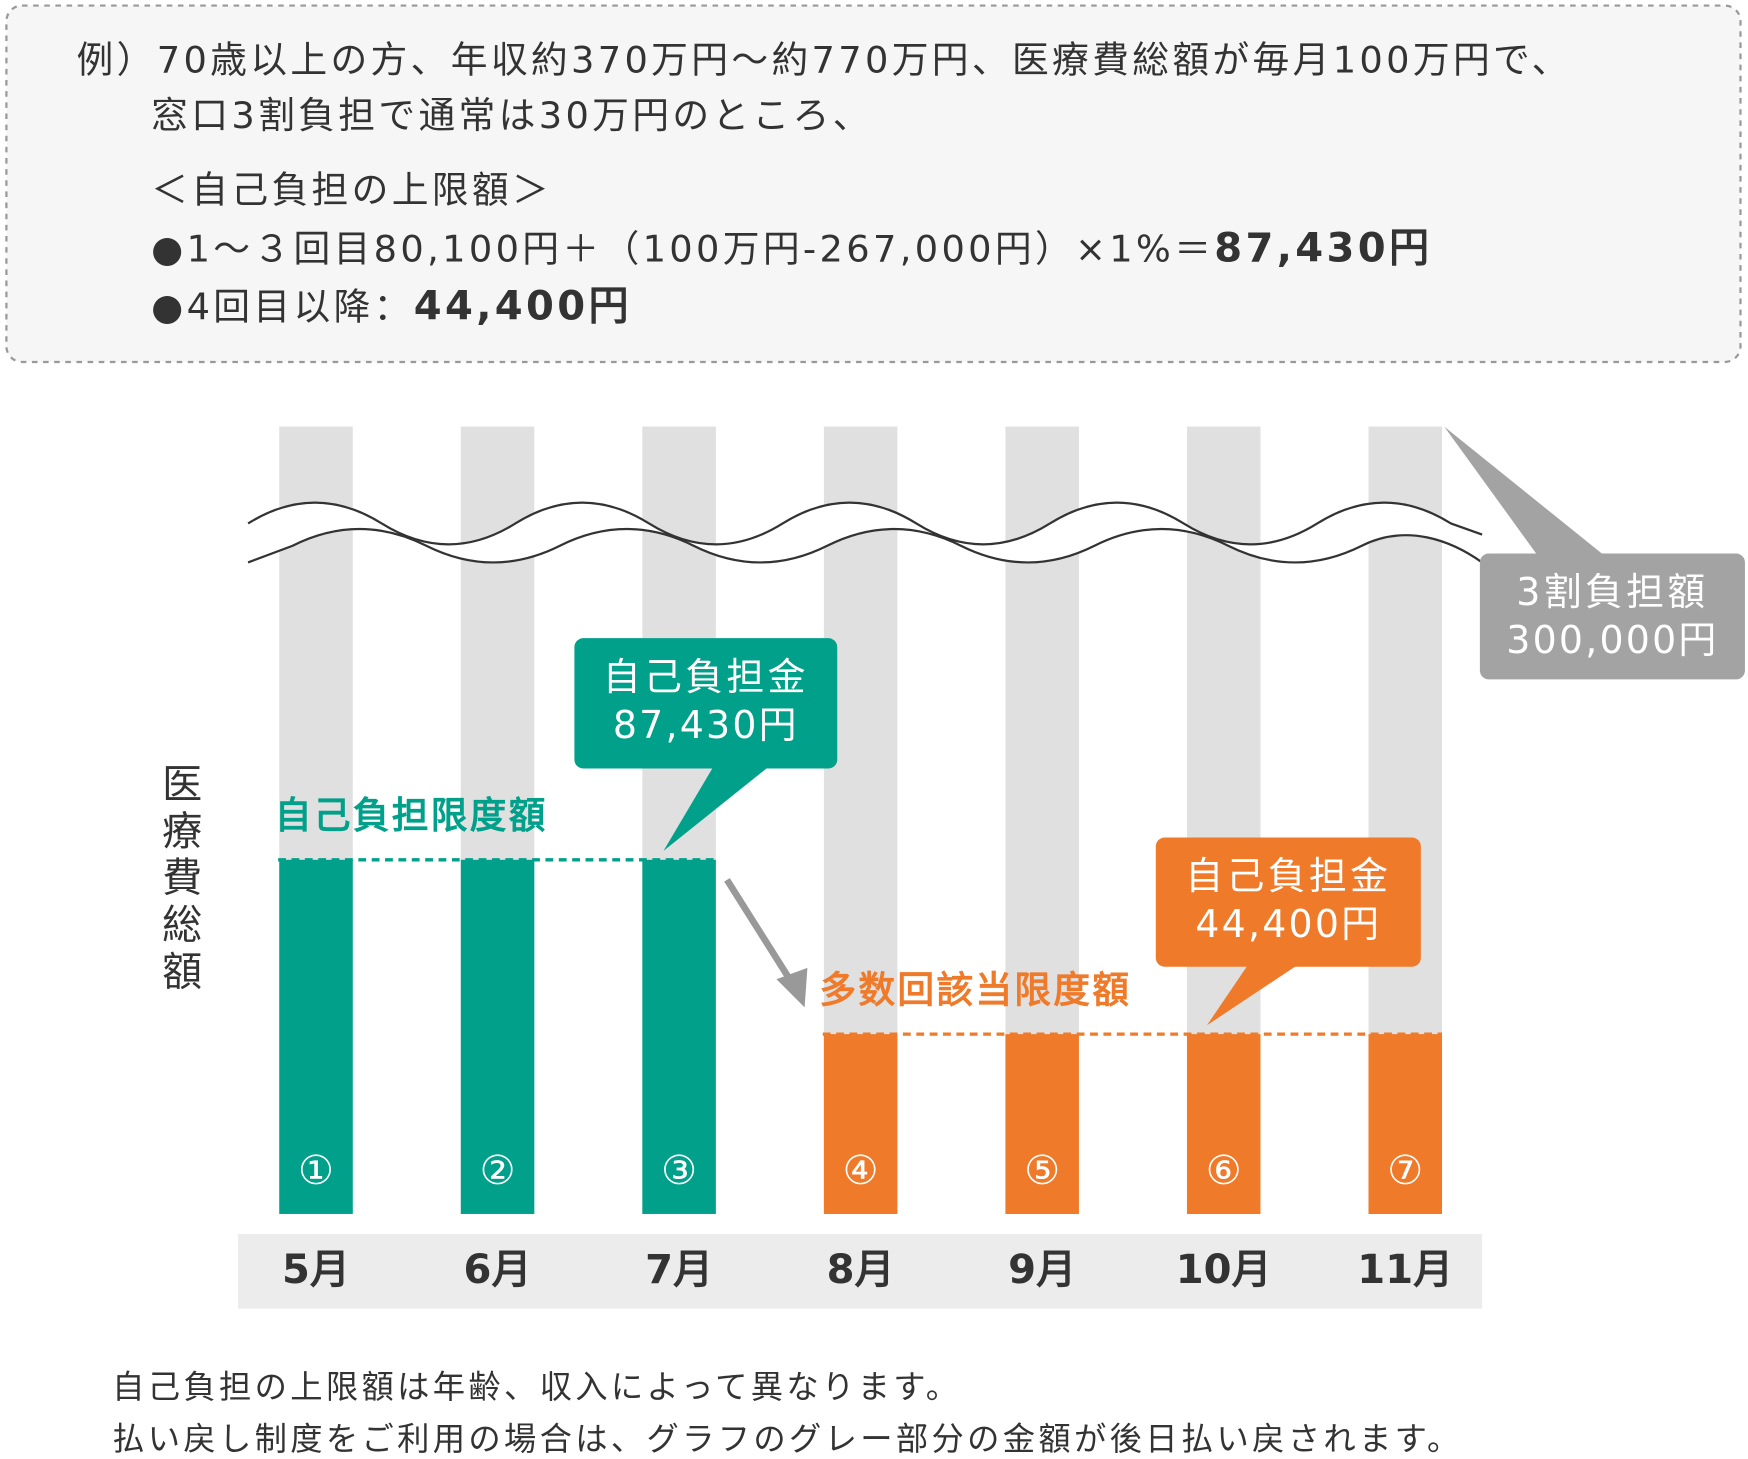  What do you see at coordinates (316, 1270) in the screenshot?
I see `x-tick-label: 5月` at bounding box center [316, 1270].